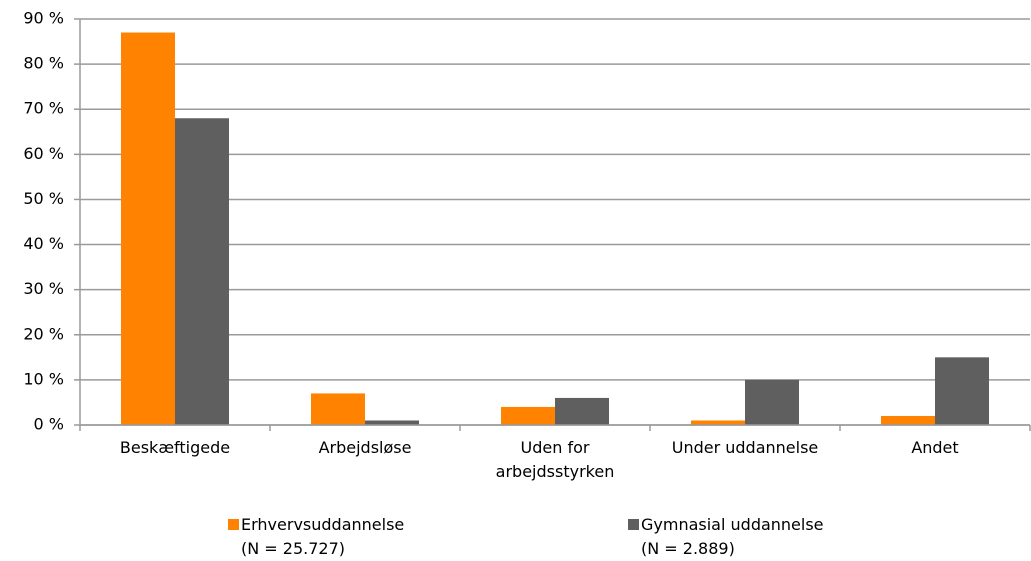 The width and height of the screenshot is (1031, 561). I want to click on y-tick-label: 50 %, so click(43, 198).